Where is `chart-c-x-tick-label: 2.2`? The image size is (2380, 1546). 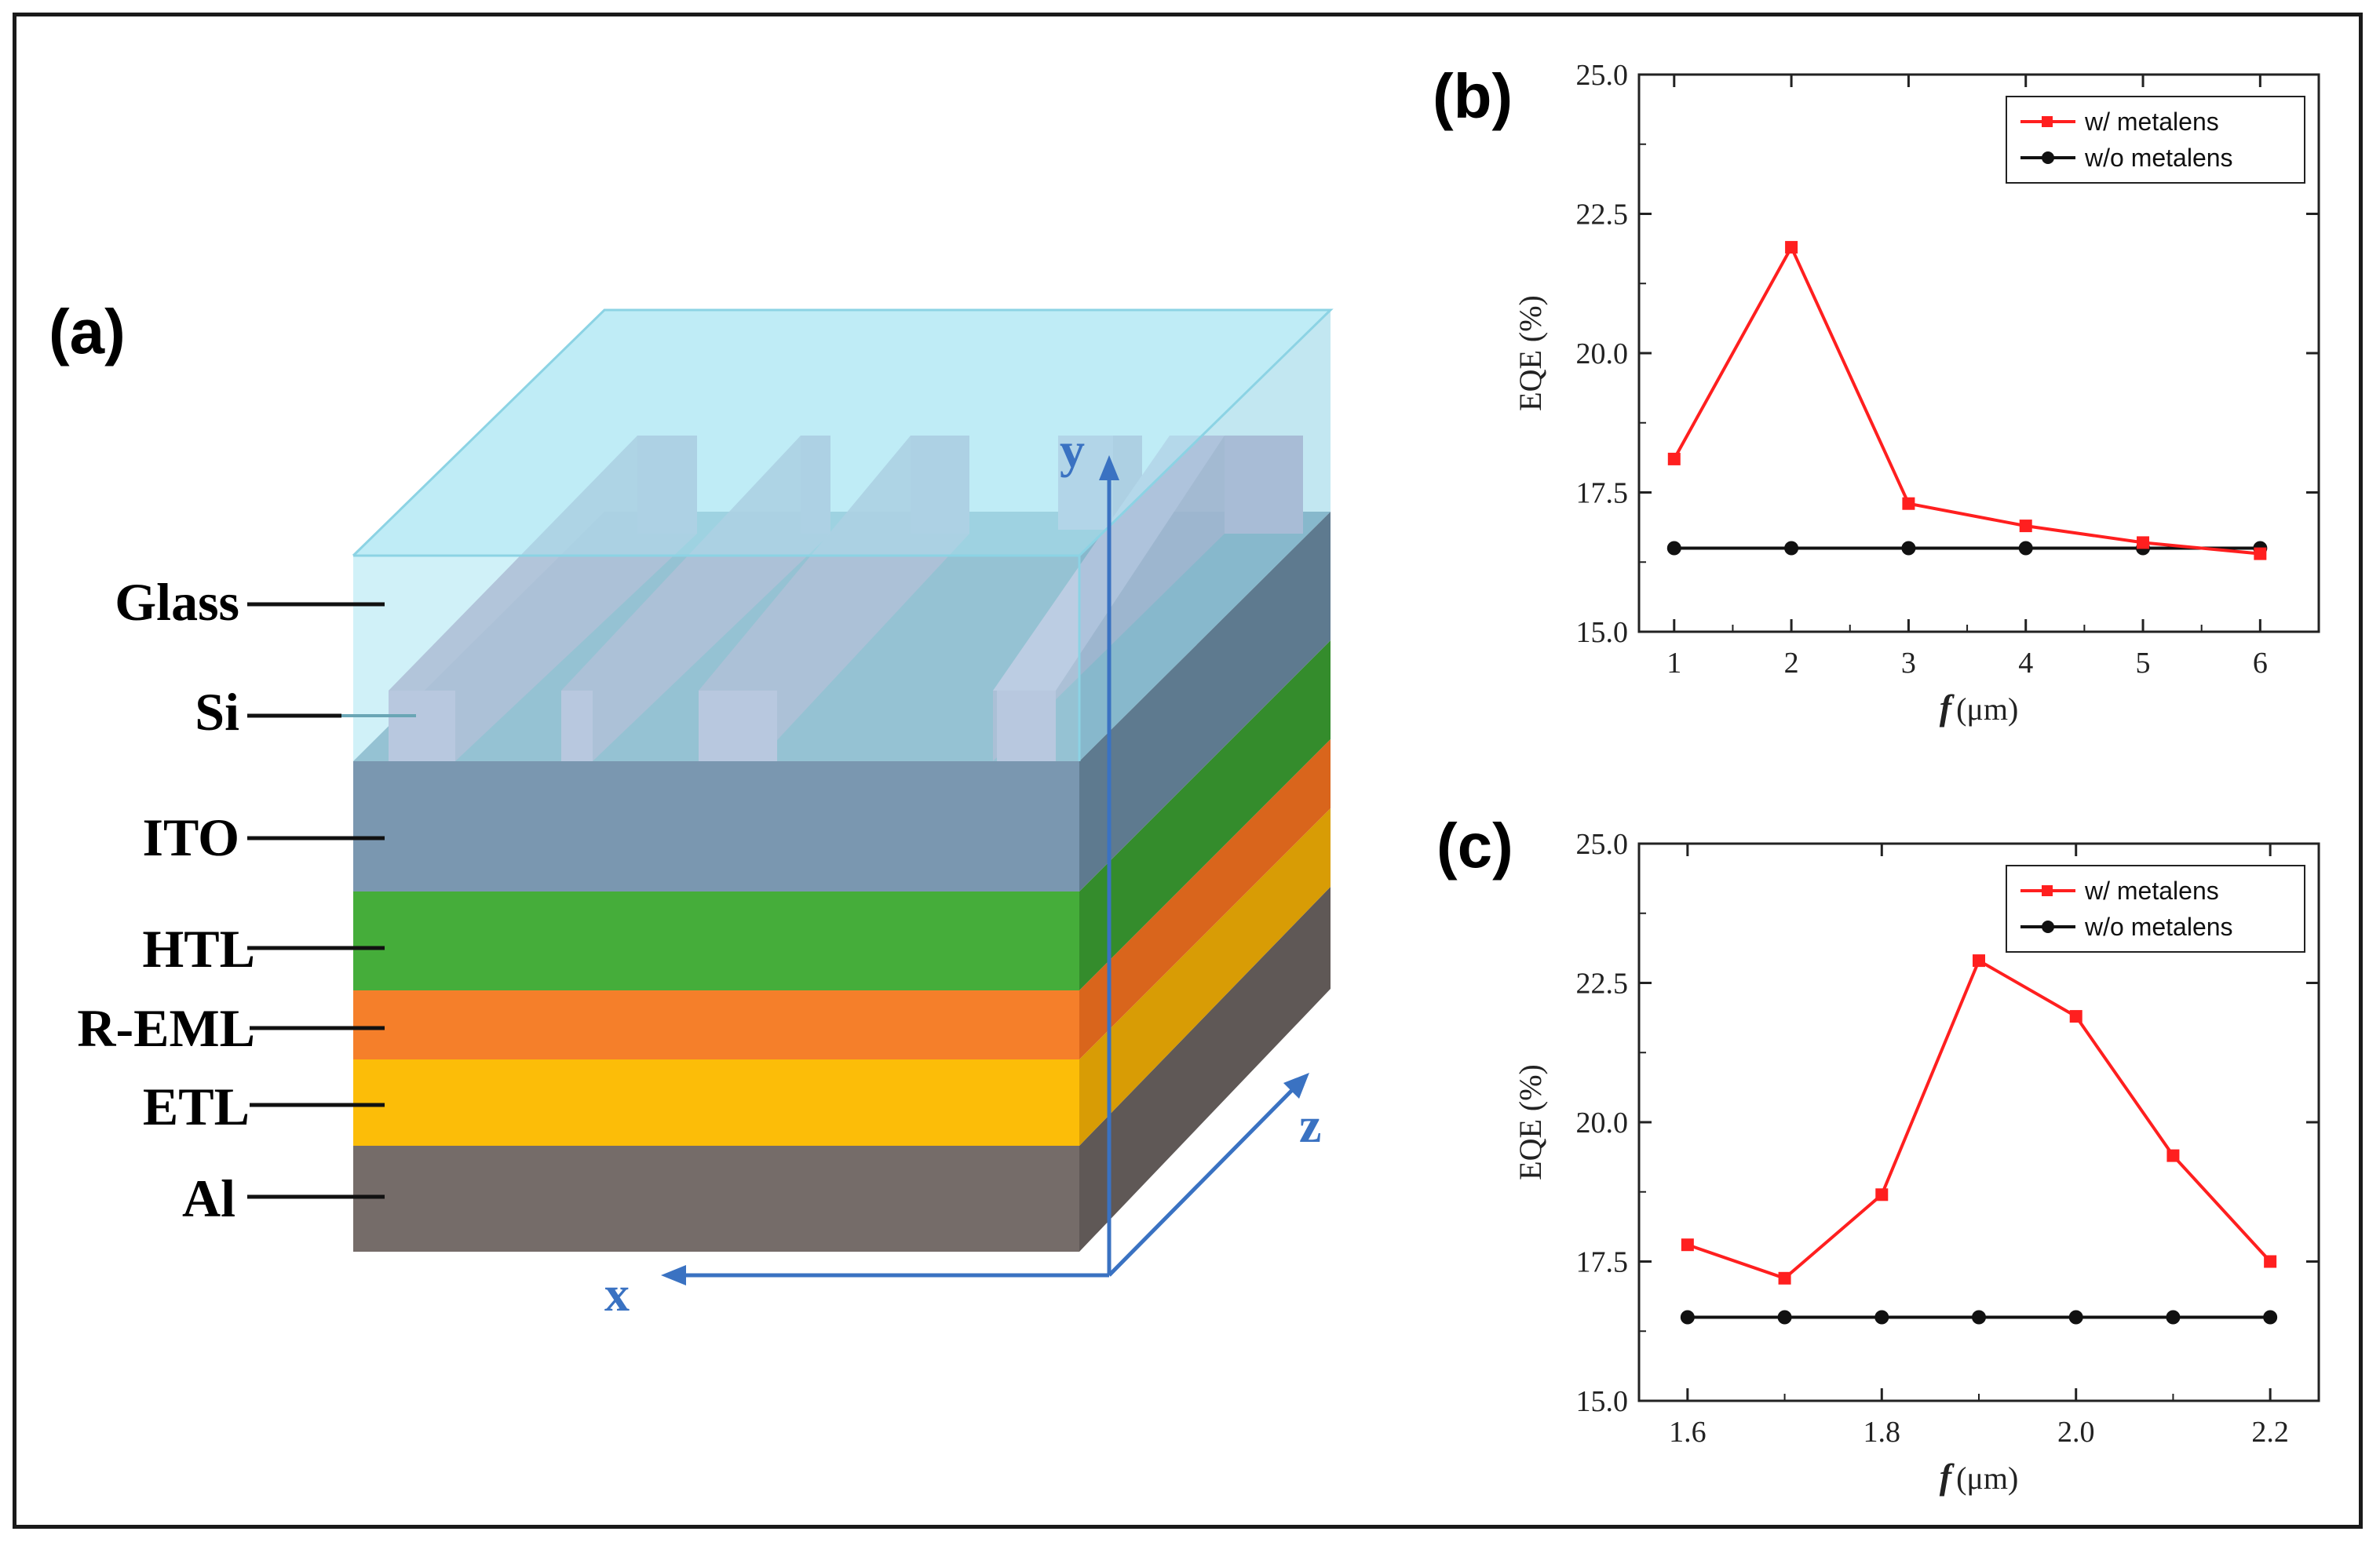 chart-c-x-tick-label: 2.2 is located at coordinates (2270, 1432).